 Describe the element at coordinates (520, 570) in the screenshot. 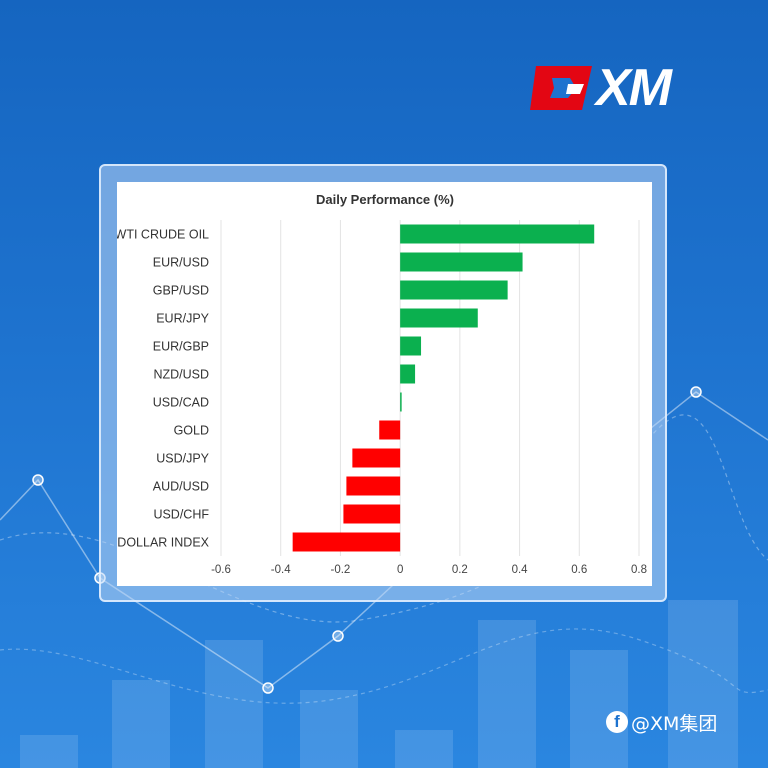

I see `x-tick-label: 0.4` at that location.